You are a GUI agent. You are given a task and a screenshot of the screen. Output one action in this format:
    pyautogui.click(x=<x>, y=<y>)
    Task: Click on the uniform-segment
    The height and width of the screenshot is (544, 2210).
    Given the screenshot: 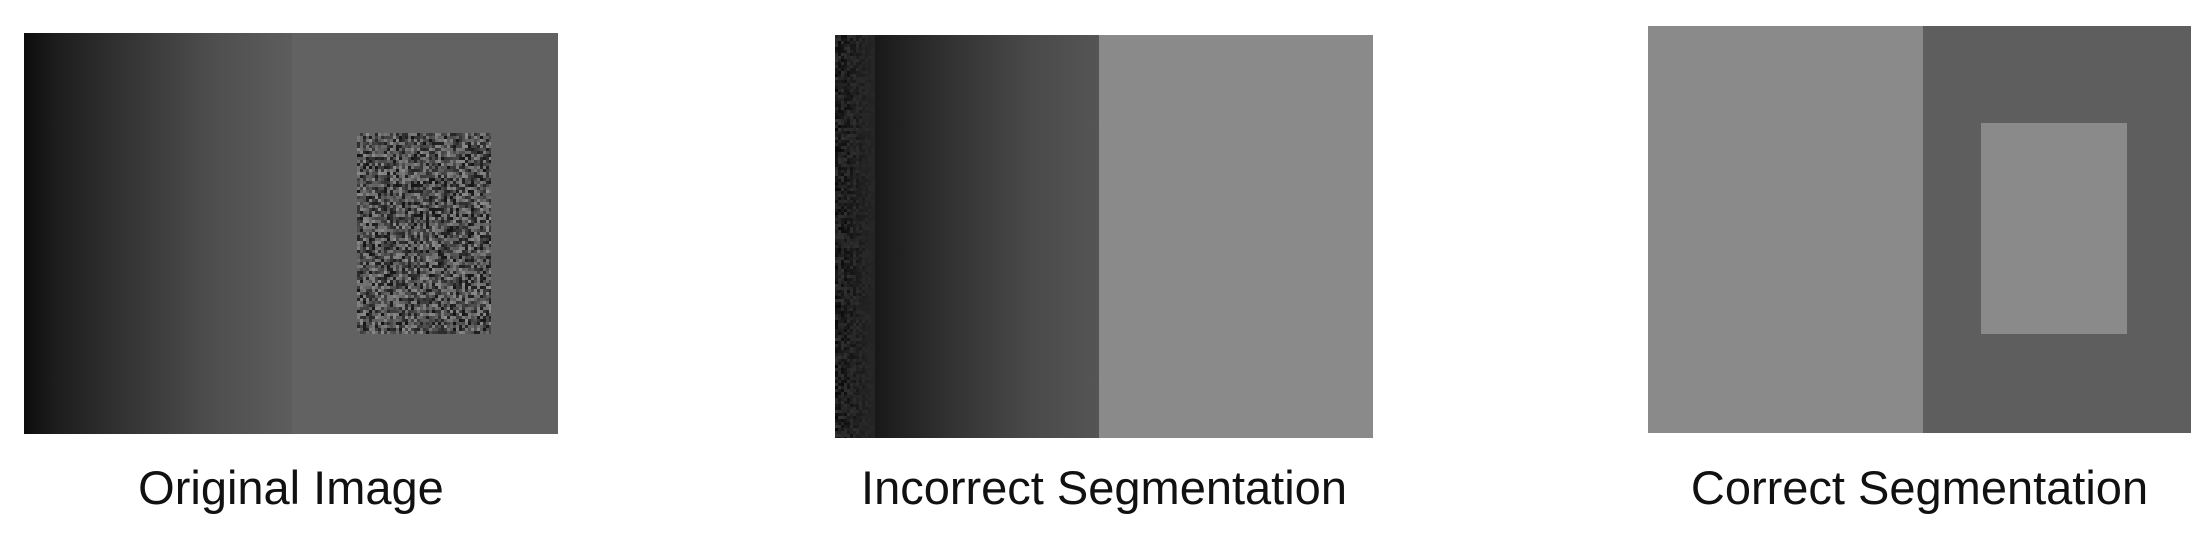 What is the action you would take?
    pyautogui.click(x=1236, y=236)
    